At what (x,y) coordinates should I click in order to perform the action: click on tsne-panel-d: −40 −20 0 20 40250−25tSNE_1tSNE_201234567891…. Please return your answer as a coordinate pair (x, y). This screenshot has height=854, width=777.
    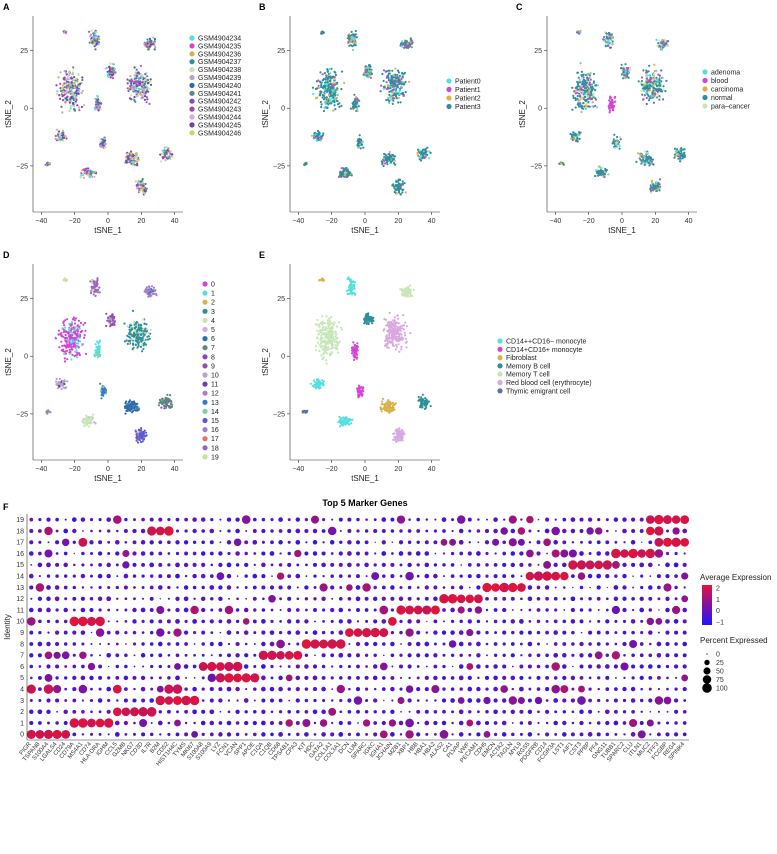
    Looking at the image, I should click on (111, 373).